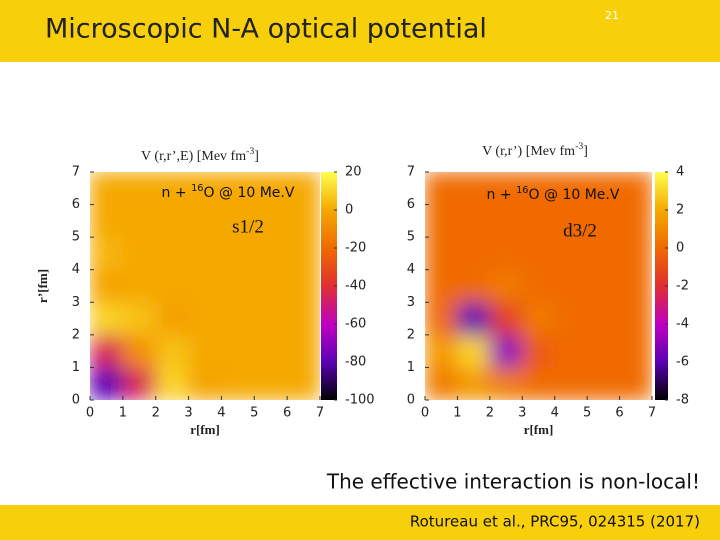 The width and height of the screenshot is (720, 540). What do you see at coordinates (502, 195) in the screenshot?
I see `annotation-part: n +` at bounding box center [502, 195].